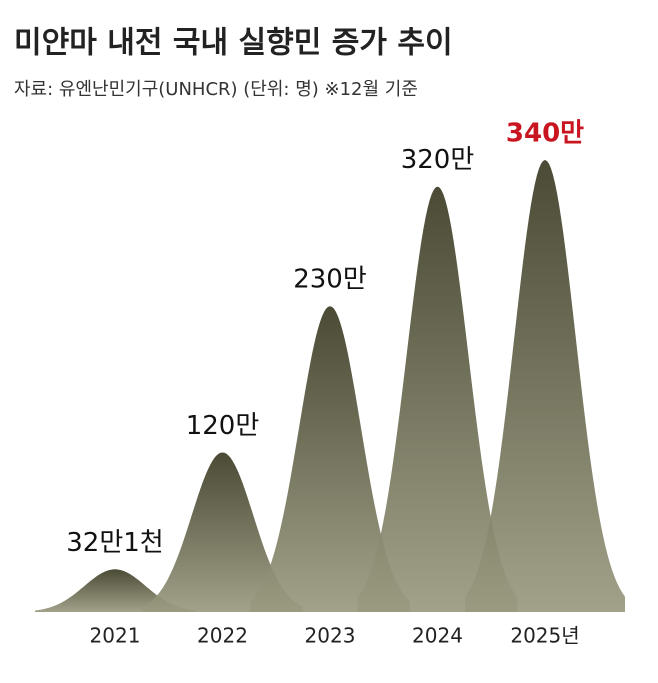 This screenshot has height=683, width=658. What do you see at coordinates (115, 636) in the screenshot?
I see `x-tick-label: 2021` at bounding box center [115, 636].